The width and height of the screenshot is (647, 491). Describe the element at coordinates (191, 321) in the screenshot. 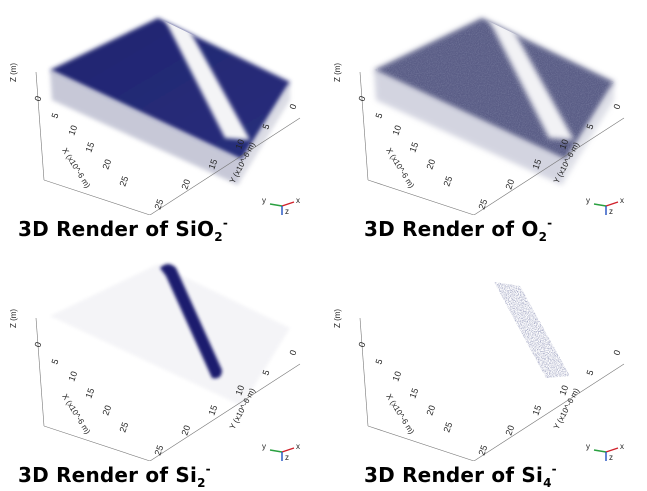

I see `si2-column` at that location.